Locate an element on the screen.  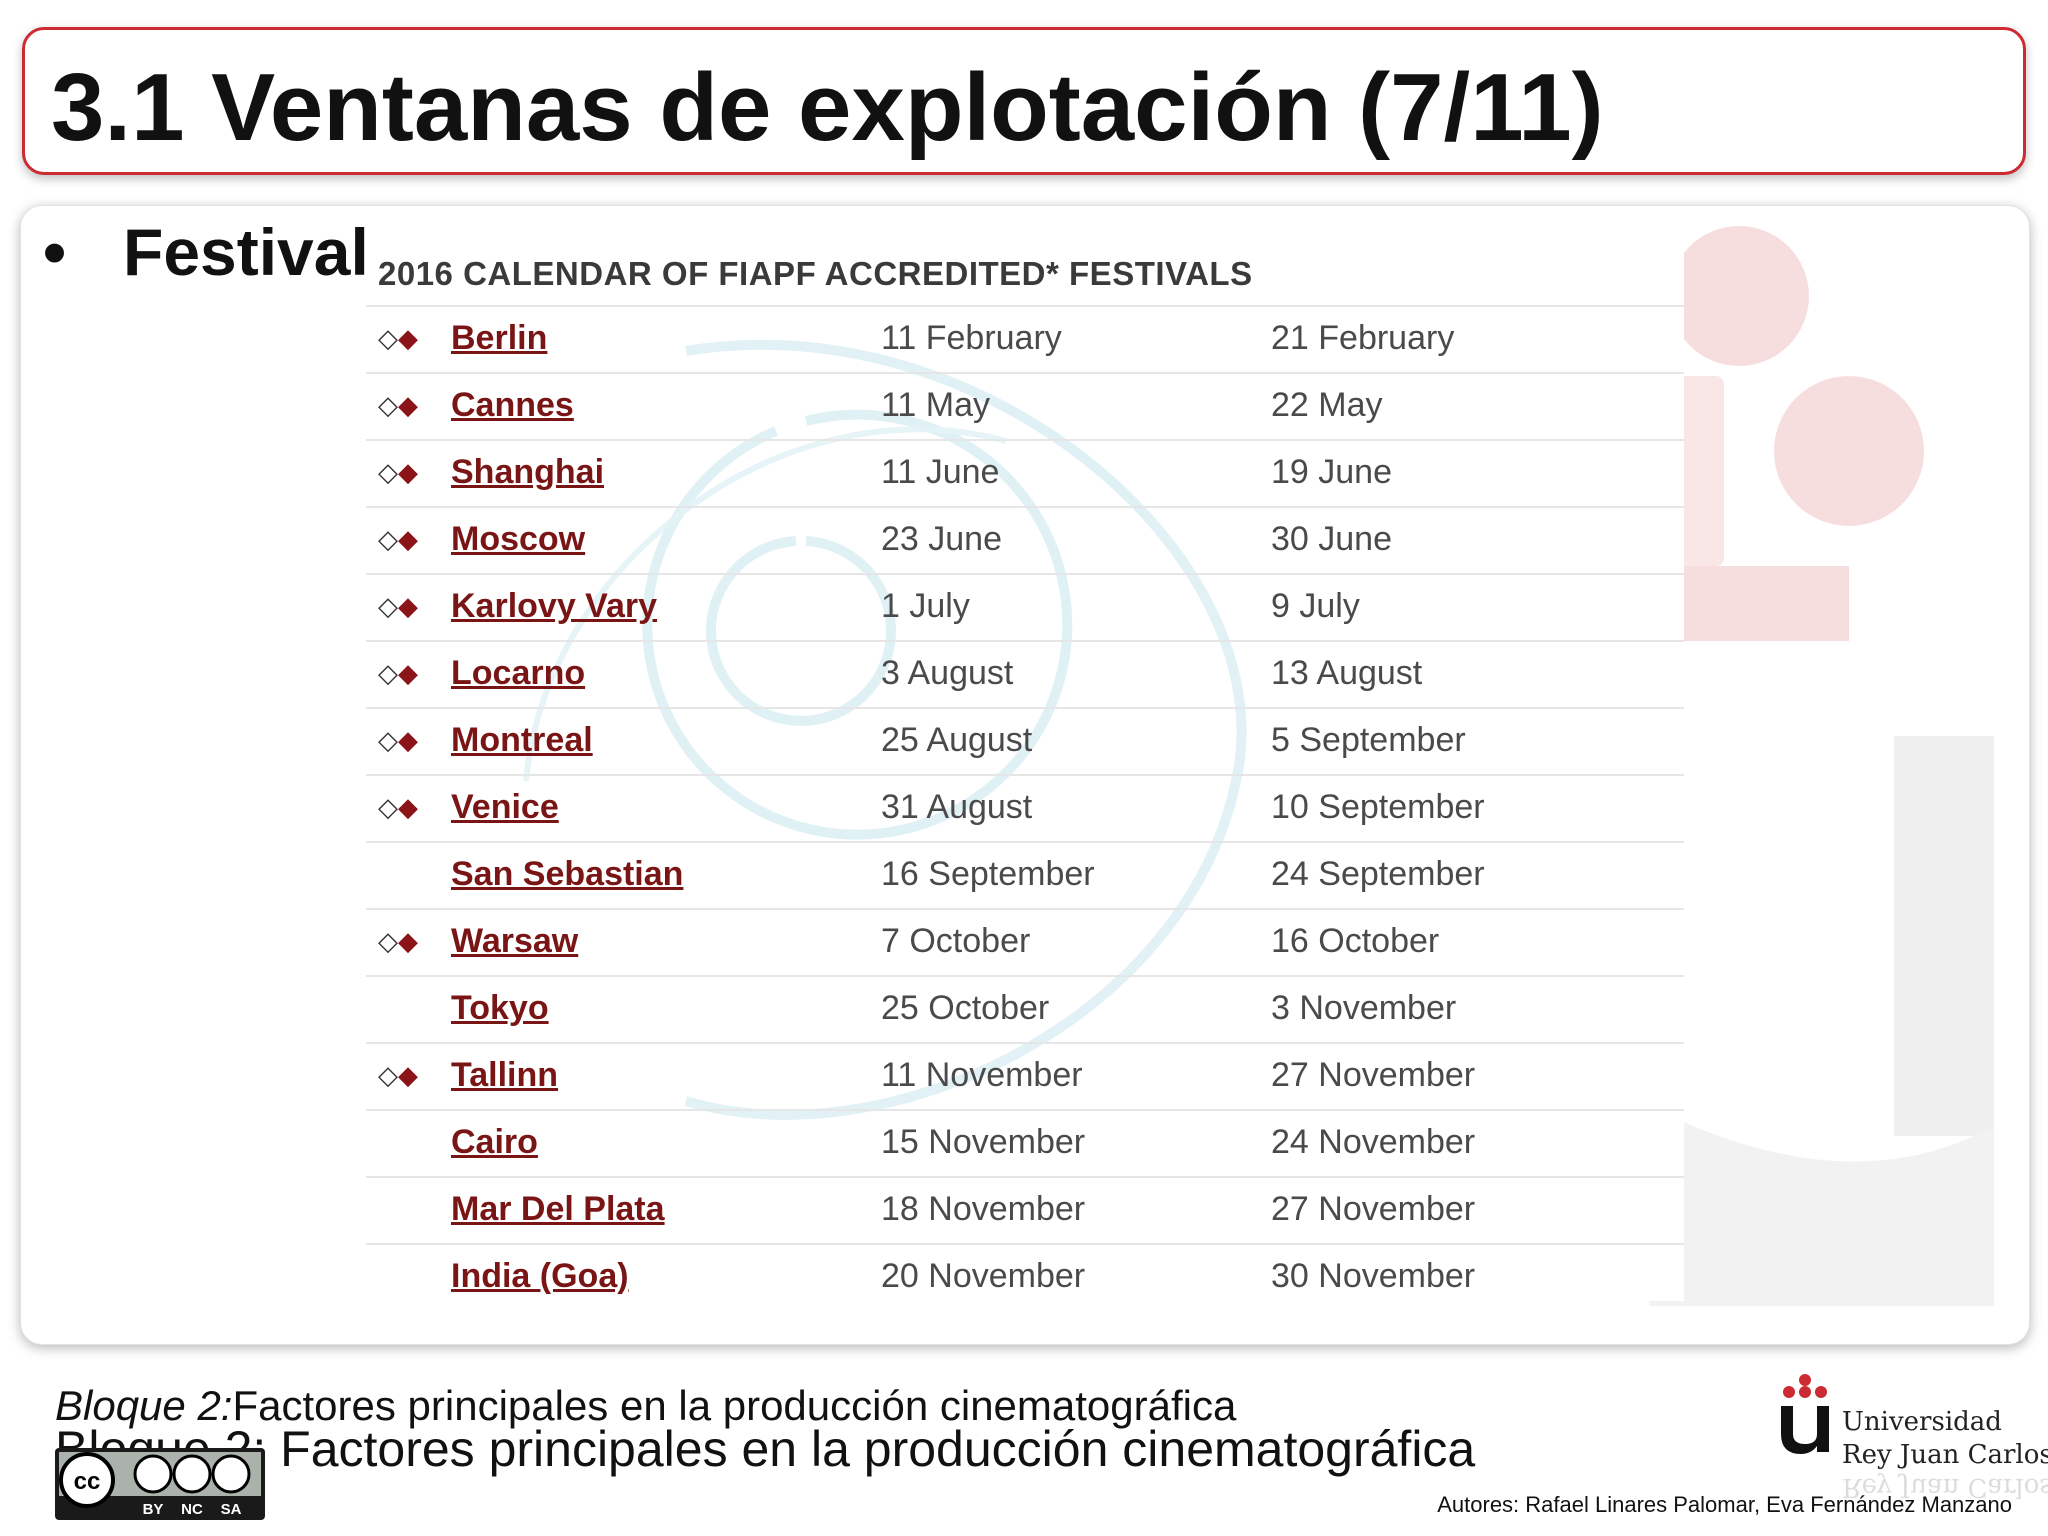
bullet-line: • Festival is located at coordinates (206, 252).